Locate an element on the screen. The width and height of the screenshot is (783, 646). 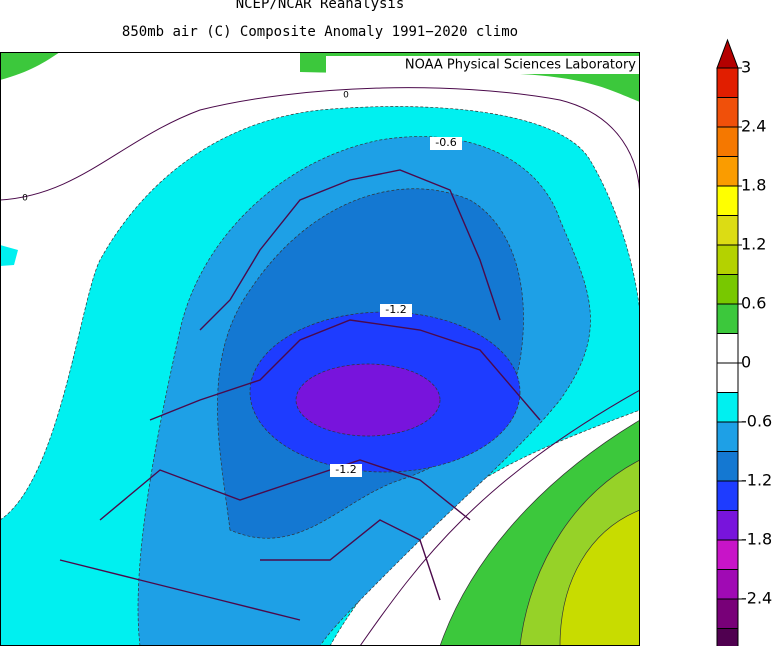
colorbar-label: 2.4 is located at coordinates (753, 126).